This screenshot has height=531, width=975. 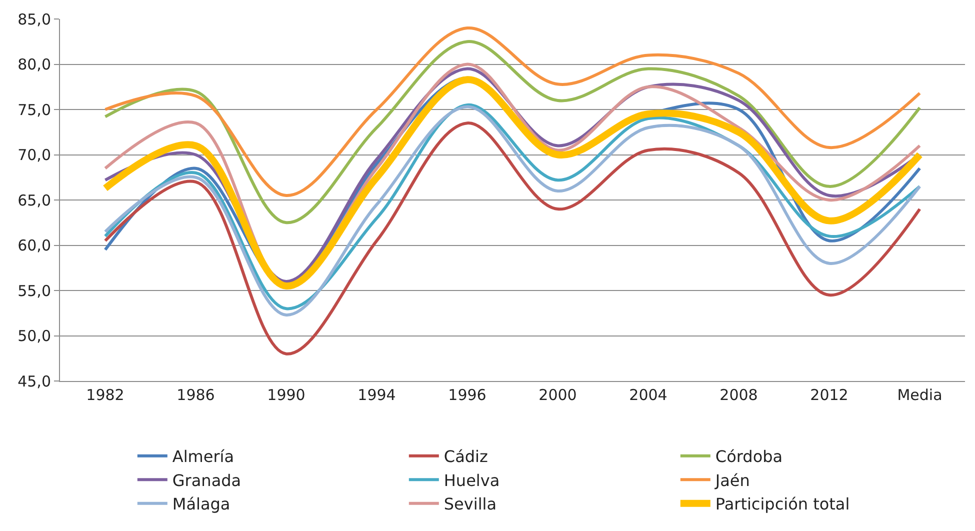 I want to click on legend-label: Córdoba, so click(x=749, y=456).